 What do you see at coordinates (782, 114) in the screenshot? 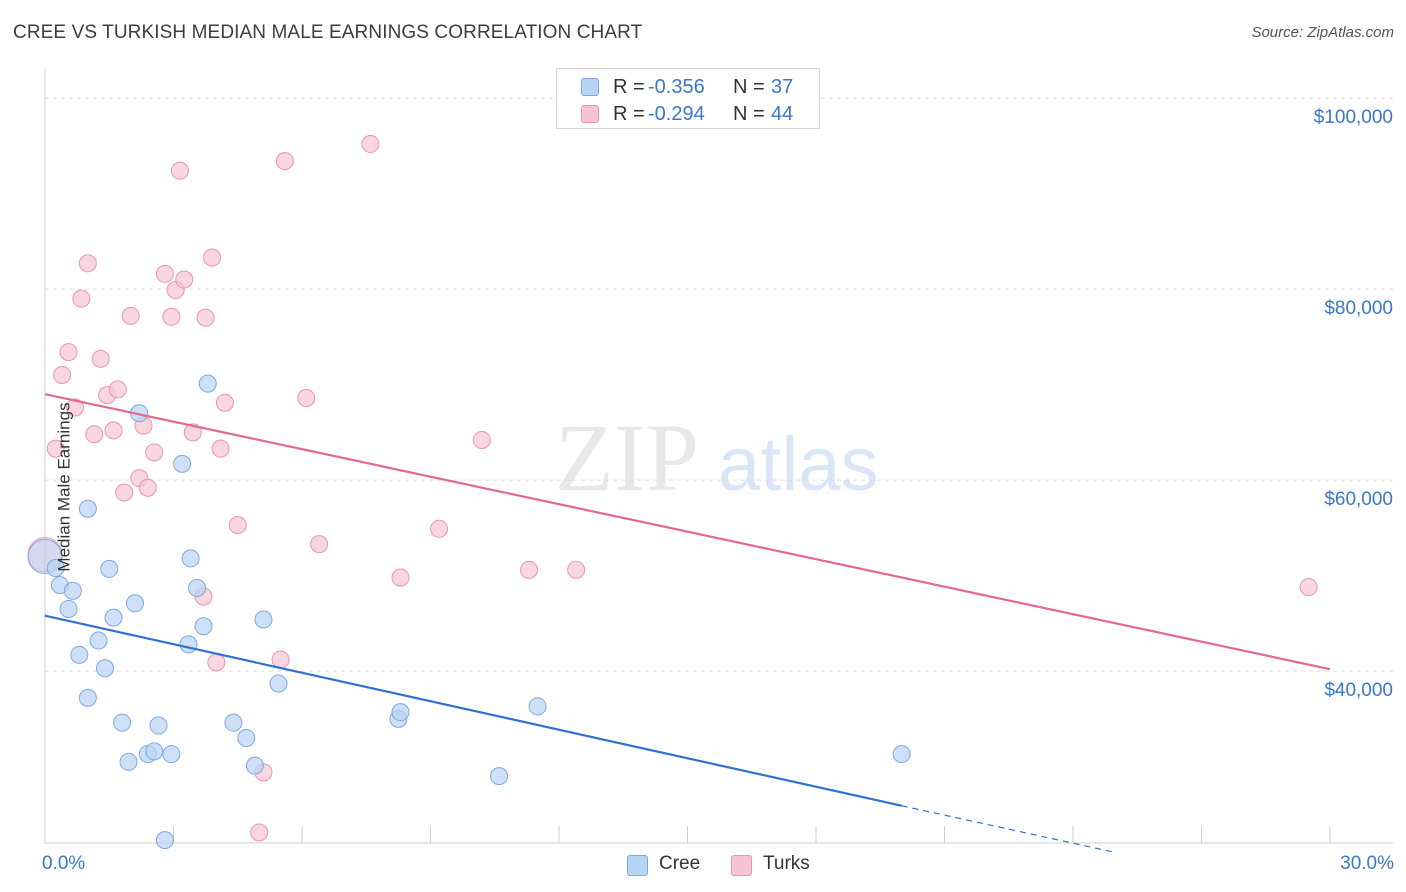
I see `turks-n-value: 44` at bounding box center [782, 114].